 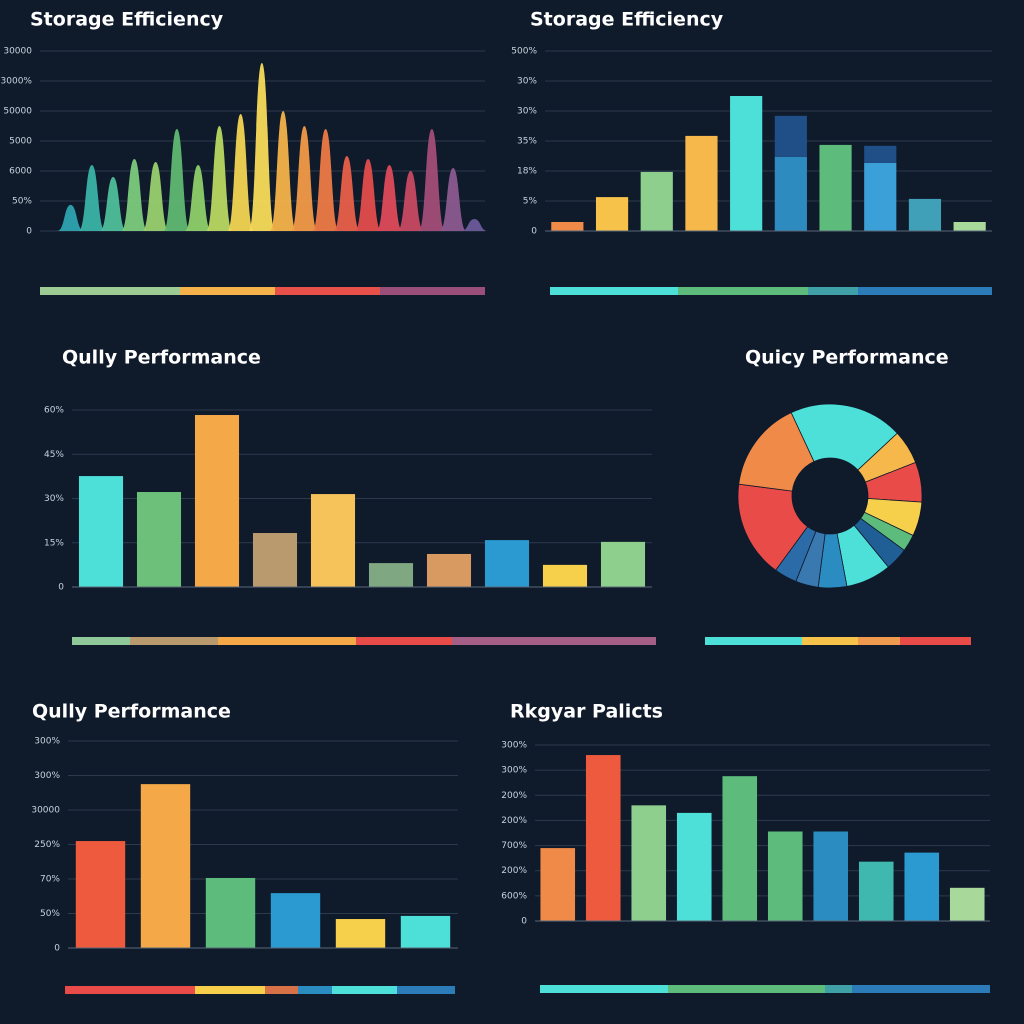 I want to click on y-tick-label: 35%, so click(x=527, y=142).